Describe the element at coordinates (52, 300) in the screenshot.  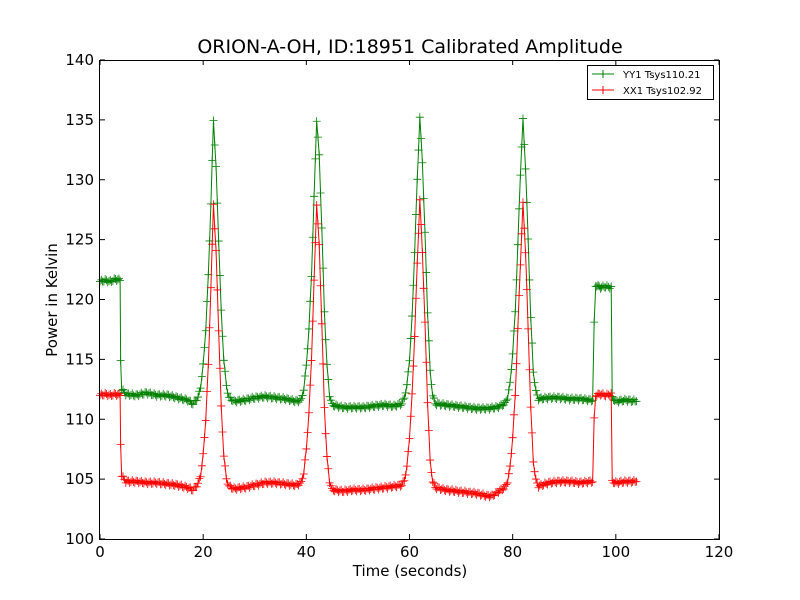
I see `y-axis-label: Power in Kelvin` at that location.